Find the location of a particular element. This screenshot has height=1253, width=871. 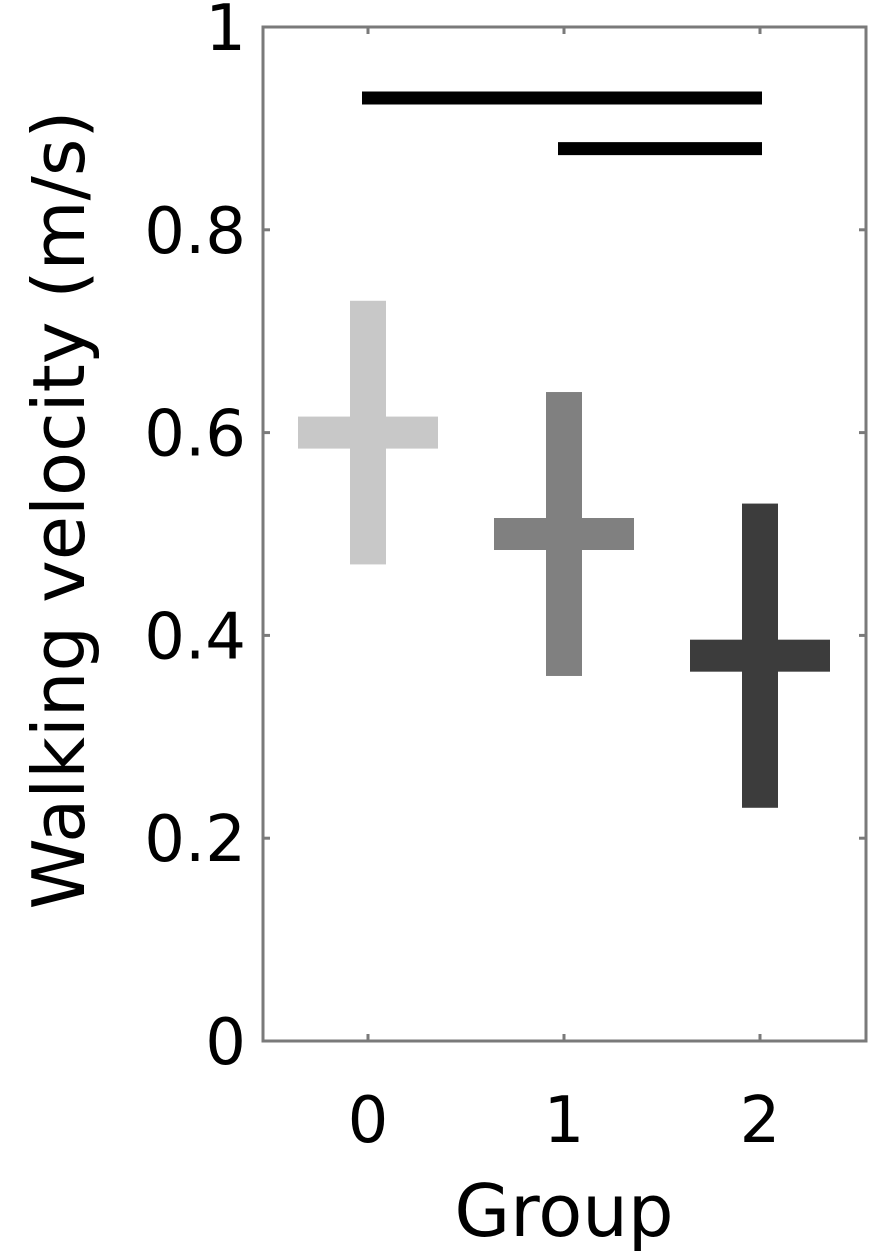

y-tick-label: 0.8 is located at coordinates (195, 232).